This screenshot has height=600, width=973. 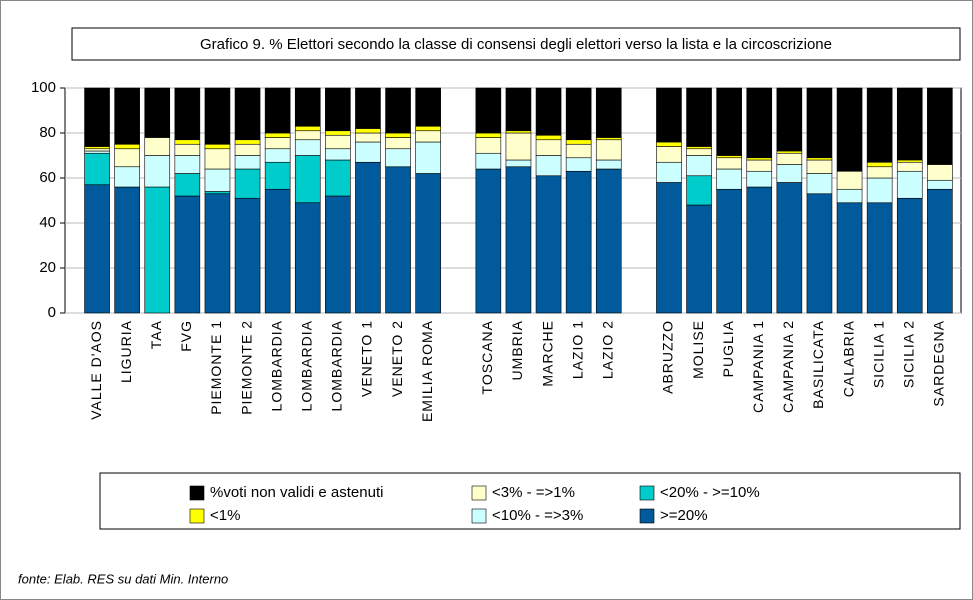 What do you see at coordinates (367, 358) in the screenshot?
I see `x-tick-label: VENETO 1` at bounding box center [367, 358].